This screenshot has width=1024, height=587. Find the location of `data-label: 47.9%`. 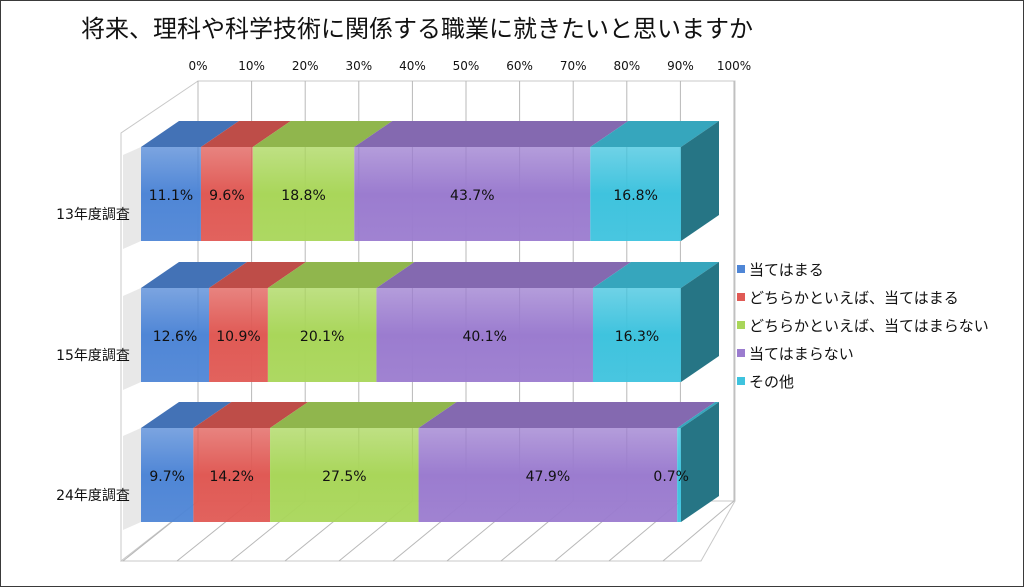

data-label: 47.9% is located at coordinates (548, 477).